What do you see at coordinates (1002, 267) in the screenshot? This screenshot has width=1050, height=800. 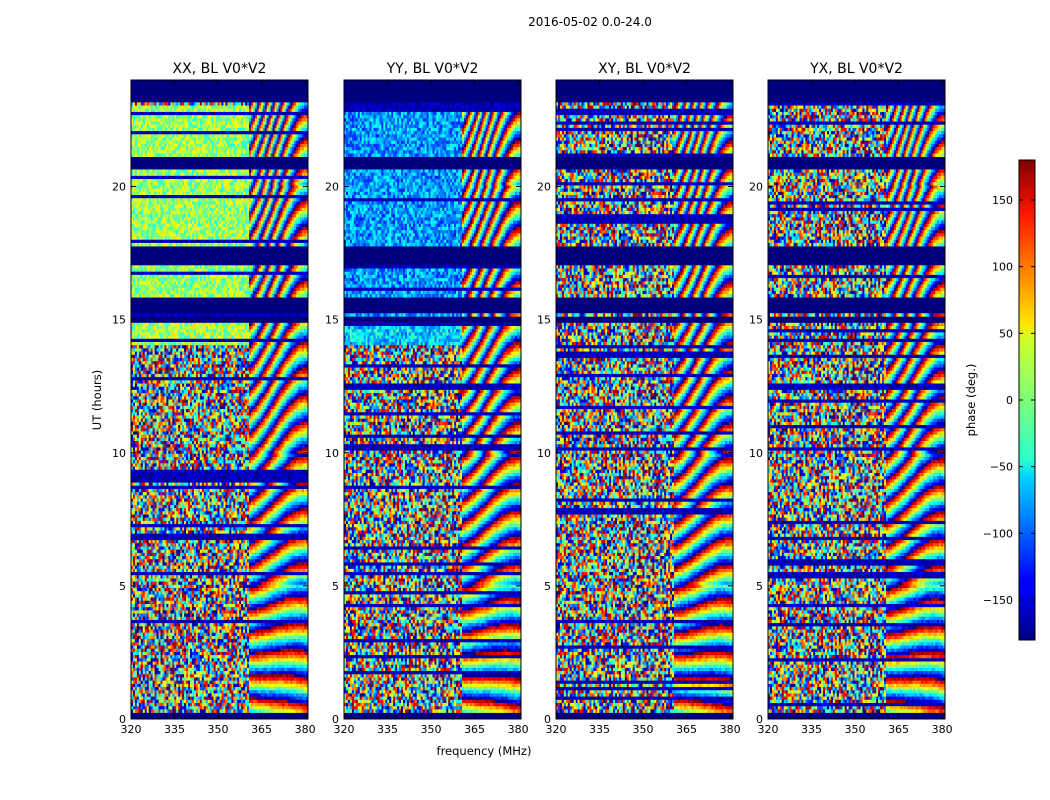 I see `colorbar-tick-label: 100` at bounding box center [1002, 267].